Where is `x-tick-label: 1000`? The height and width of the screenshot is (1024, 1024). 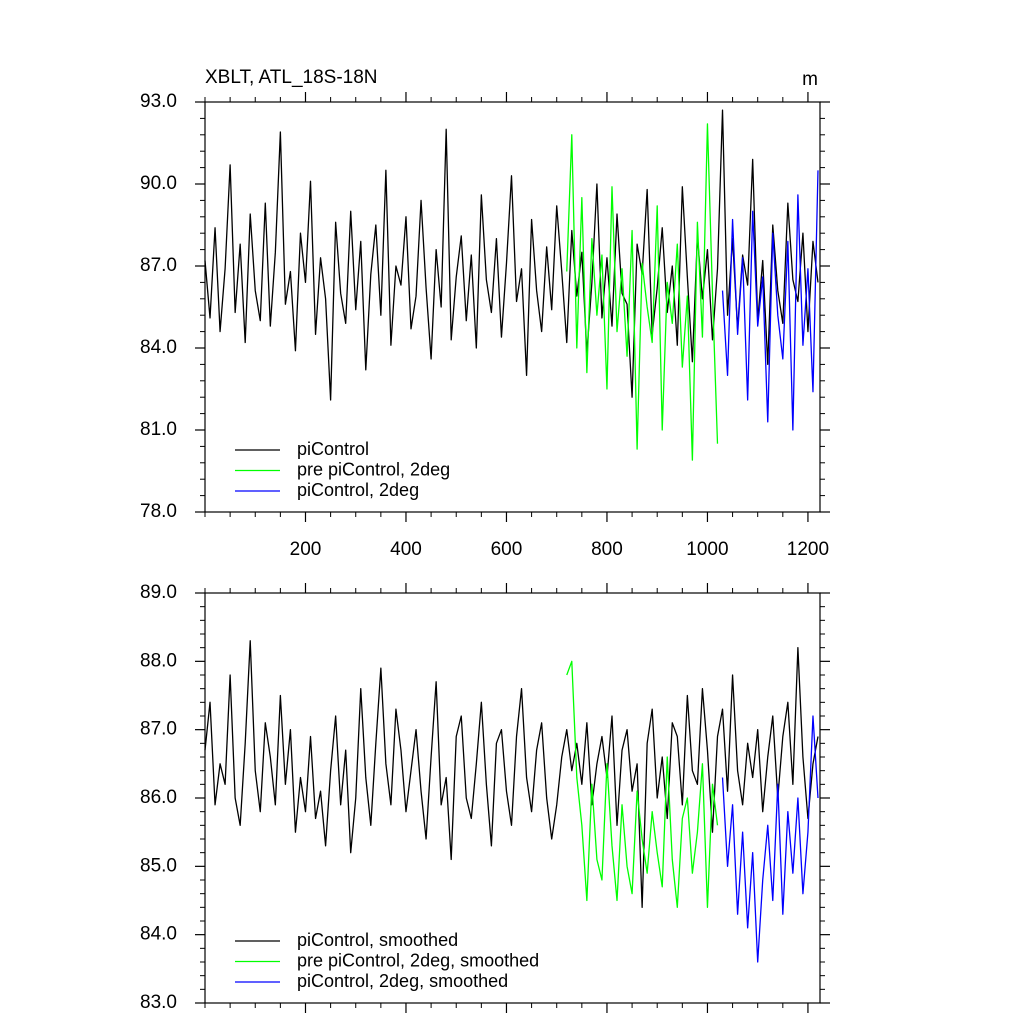 x-tick-label: 1000 is located at coordinates (707, 549).